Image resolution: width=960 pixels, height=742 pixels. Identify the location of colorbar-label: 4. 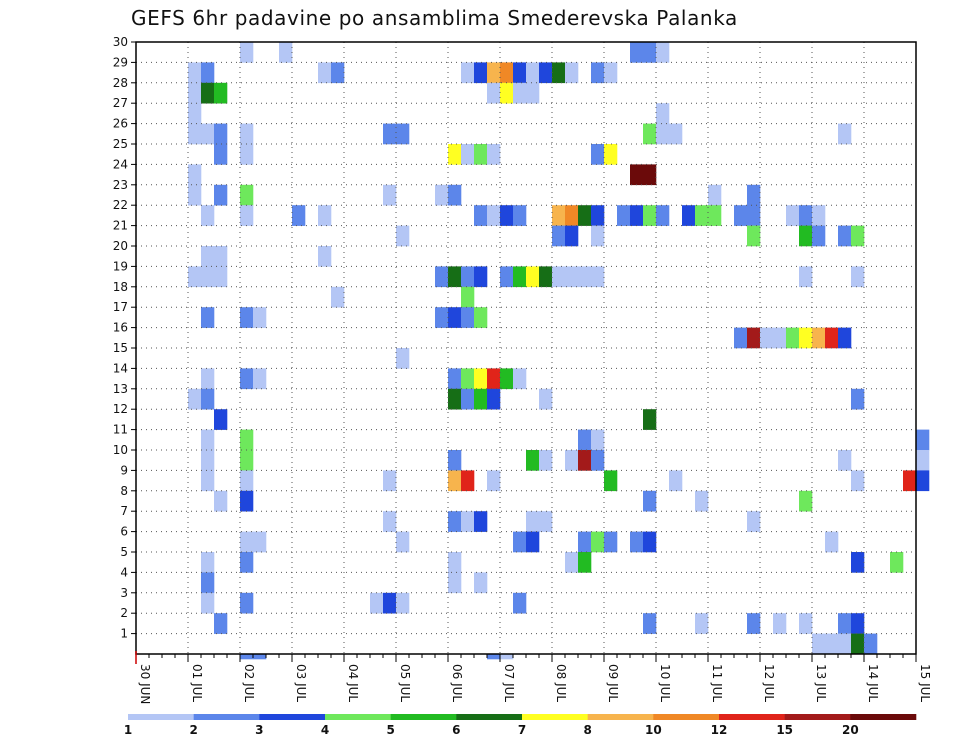
(325, 730).